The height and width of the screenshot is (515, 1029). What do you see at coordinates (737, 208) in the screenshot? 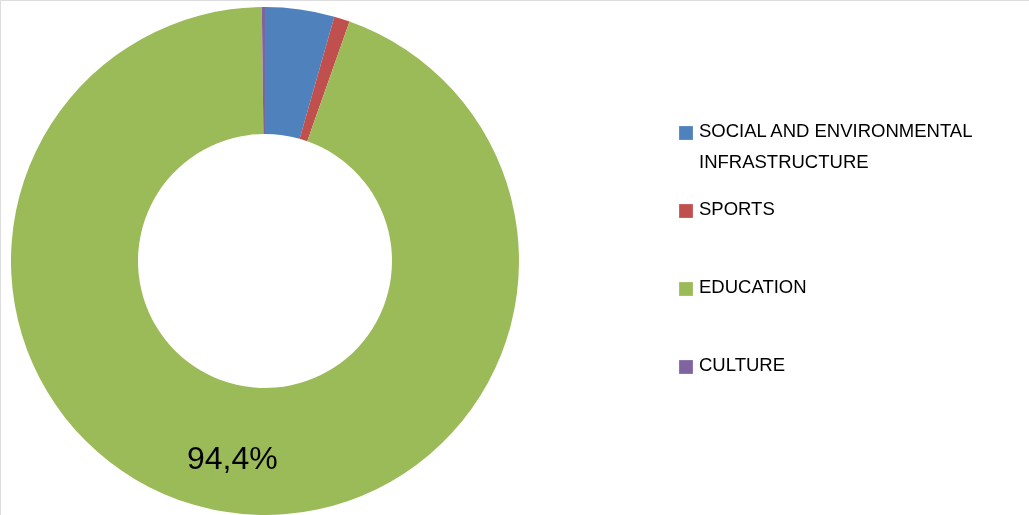
I see `legend-label: SPORTS` at bounding box center [737, 208].